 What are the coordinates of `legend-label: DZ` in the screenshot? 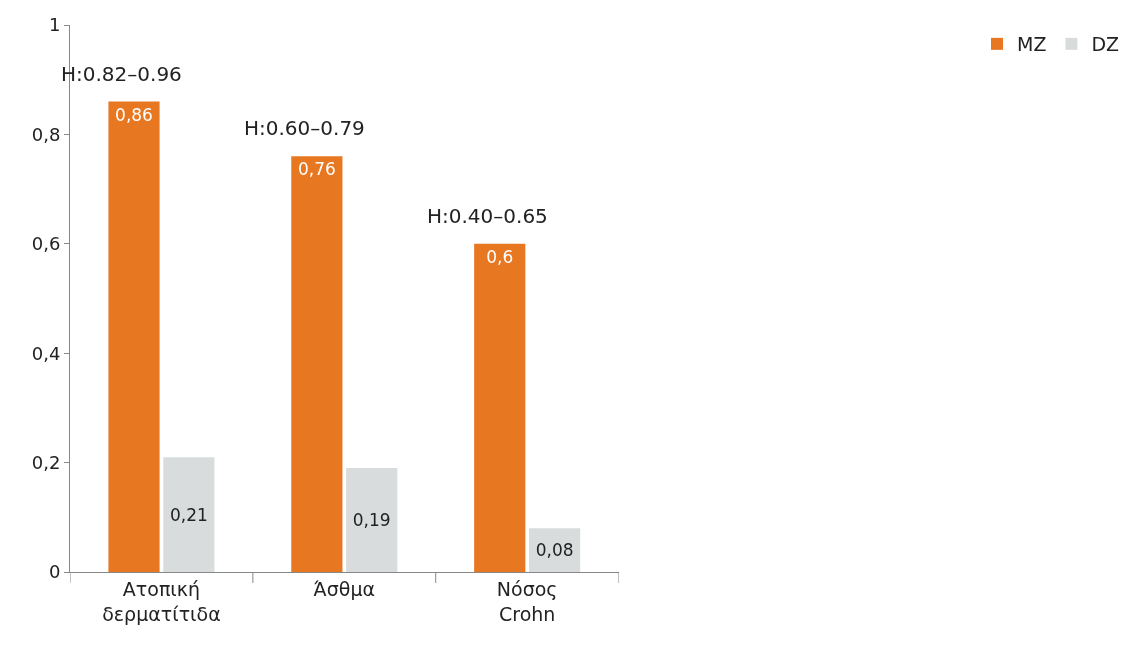 It's located at (1105, 44).